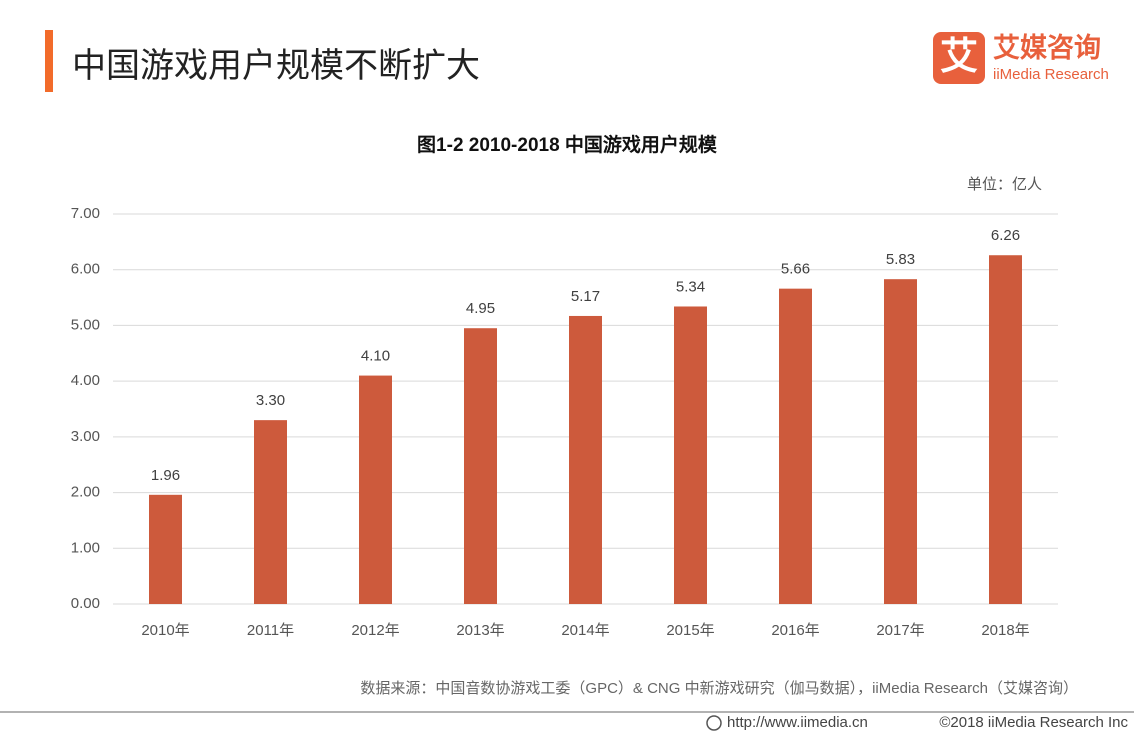 This screenshot has width=1134, height=737. Describe the element at coordinates (165, 475) in the screenshot. I see `value-label: 1.96` at that location.